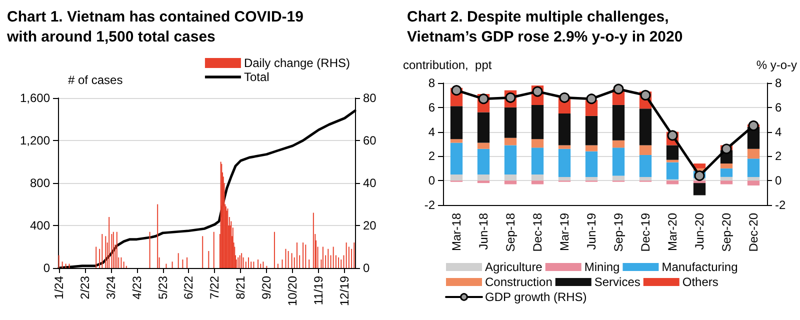 The width and height of the screenshot is (800, 320). What do you see at coordinates (432, 131) in the screenshot?
I see `y-tick-label: 4` at bounding box center [432, 131].